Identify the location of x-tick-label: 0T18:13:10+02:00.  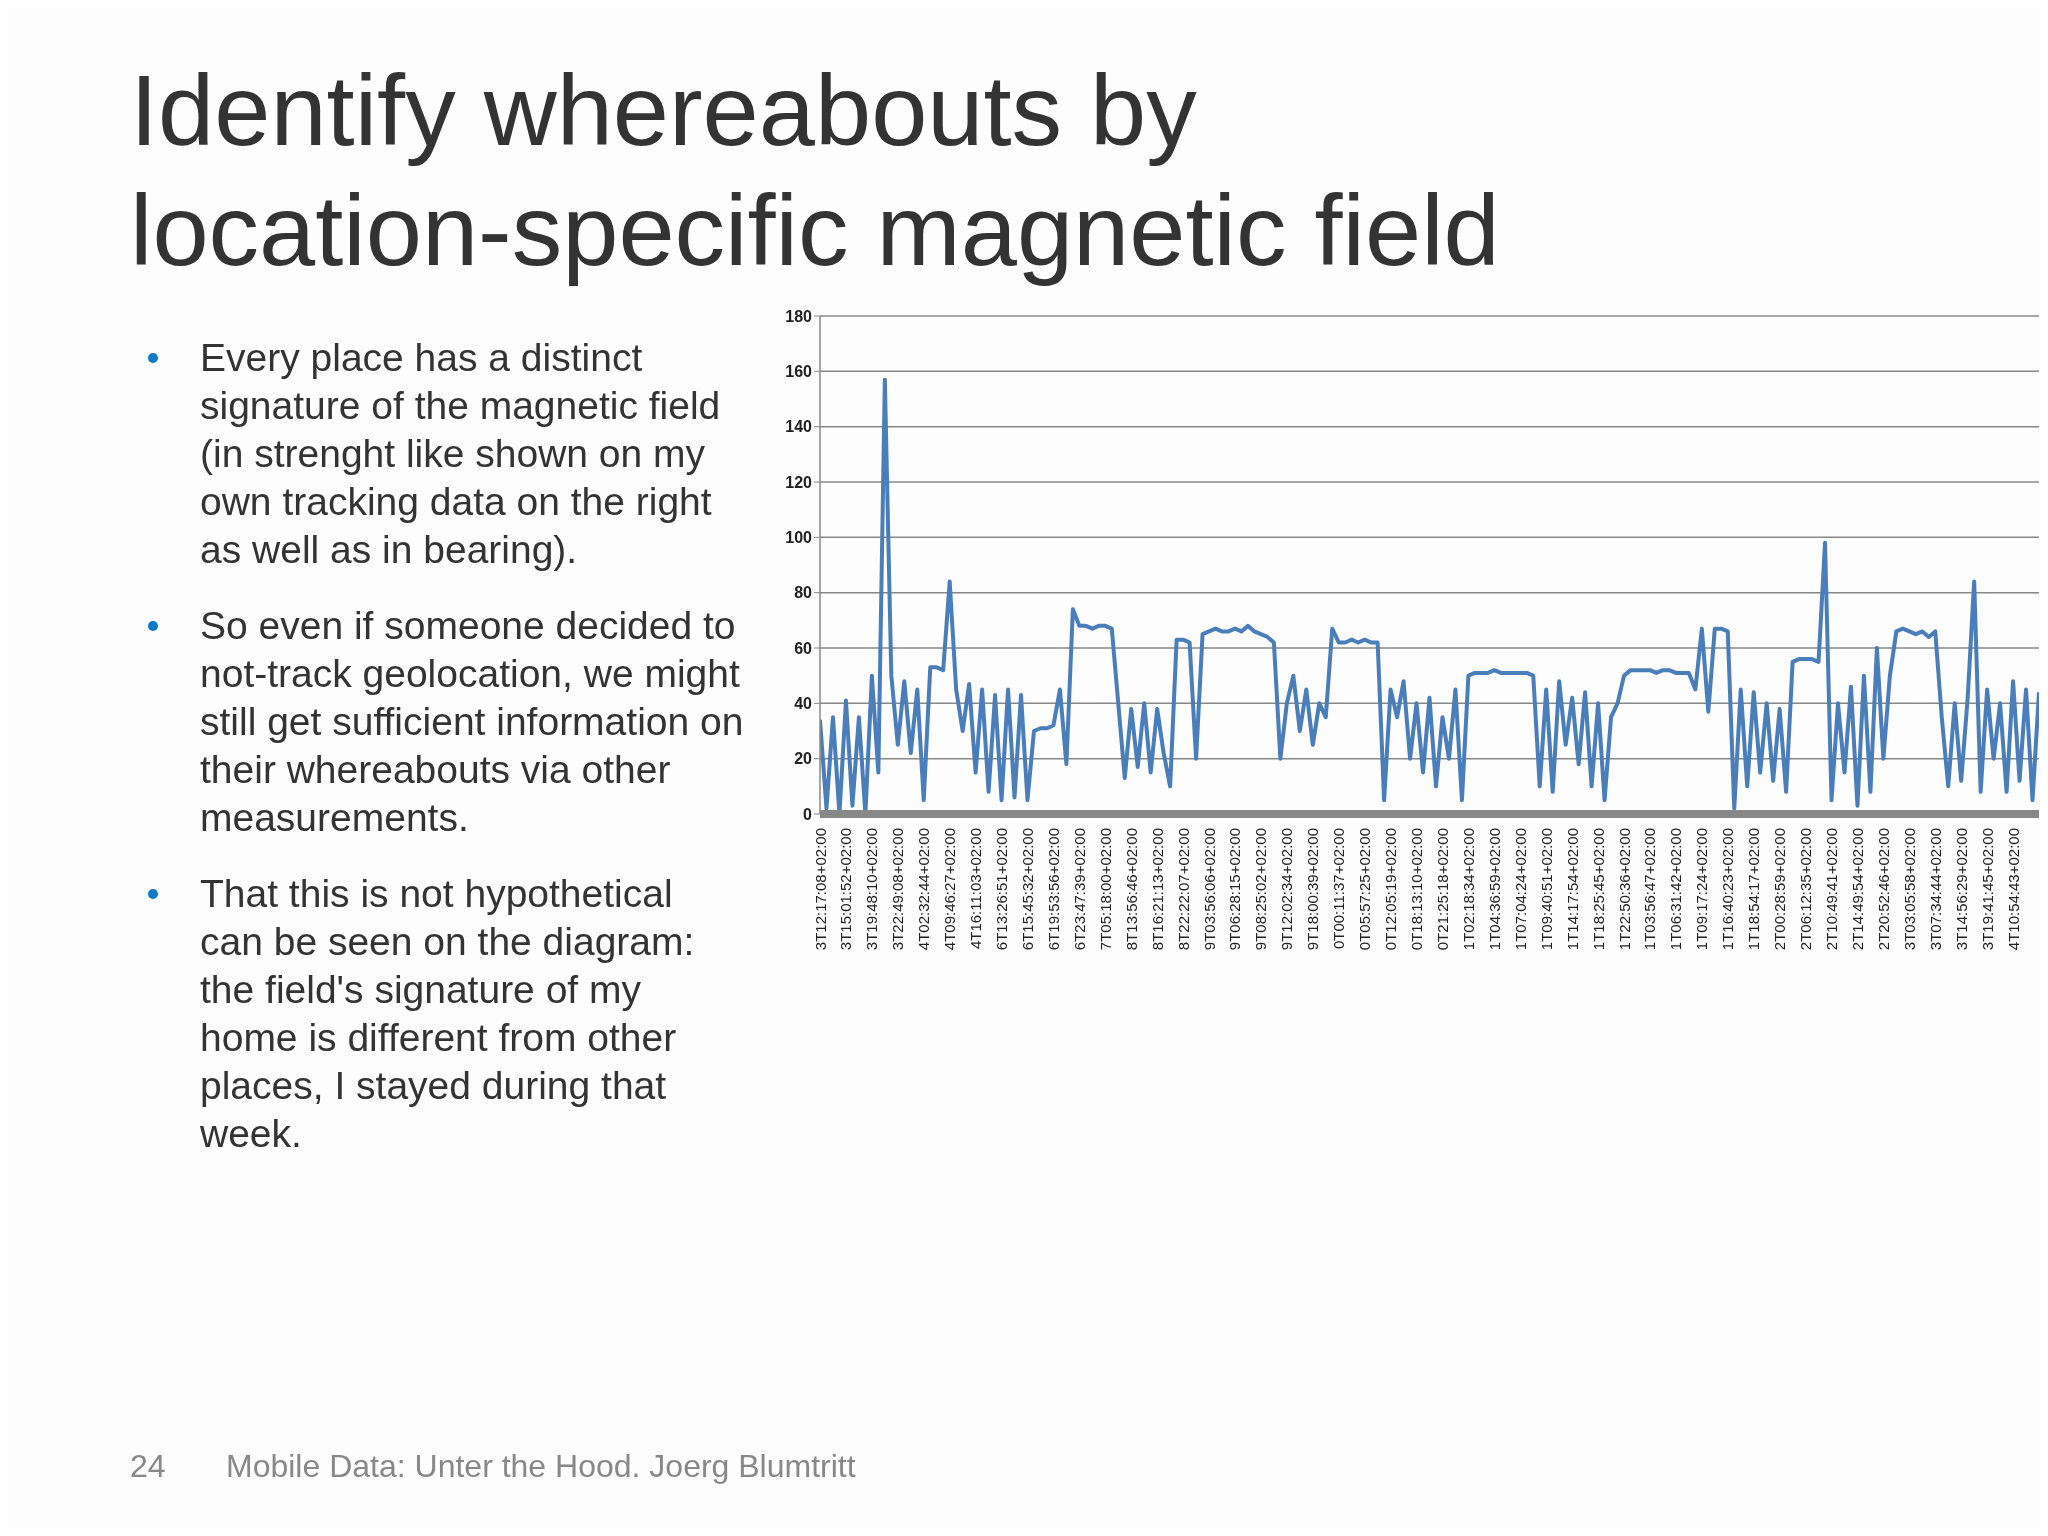
(1417, 889).